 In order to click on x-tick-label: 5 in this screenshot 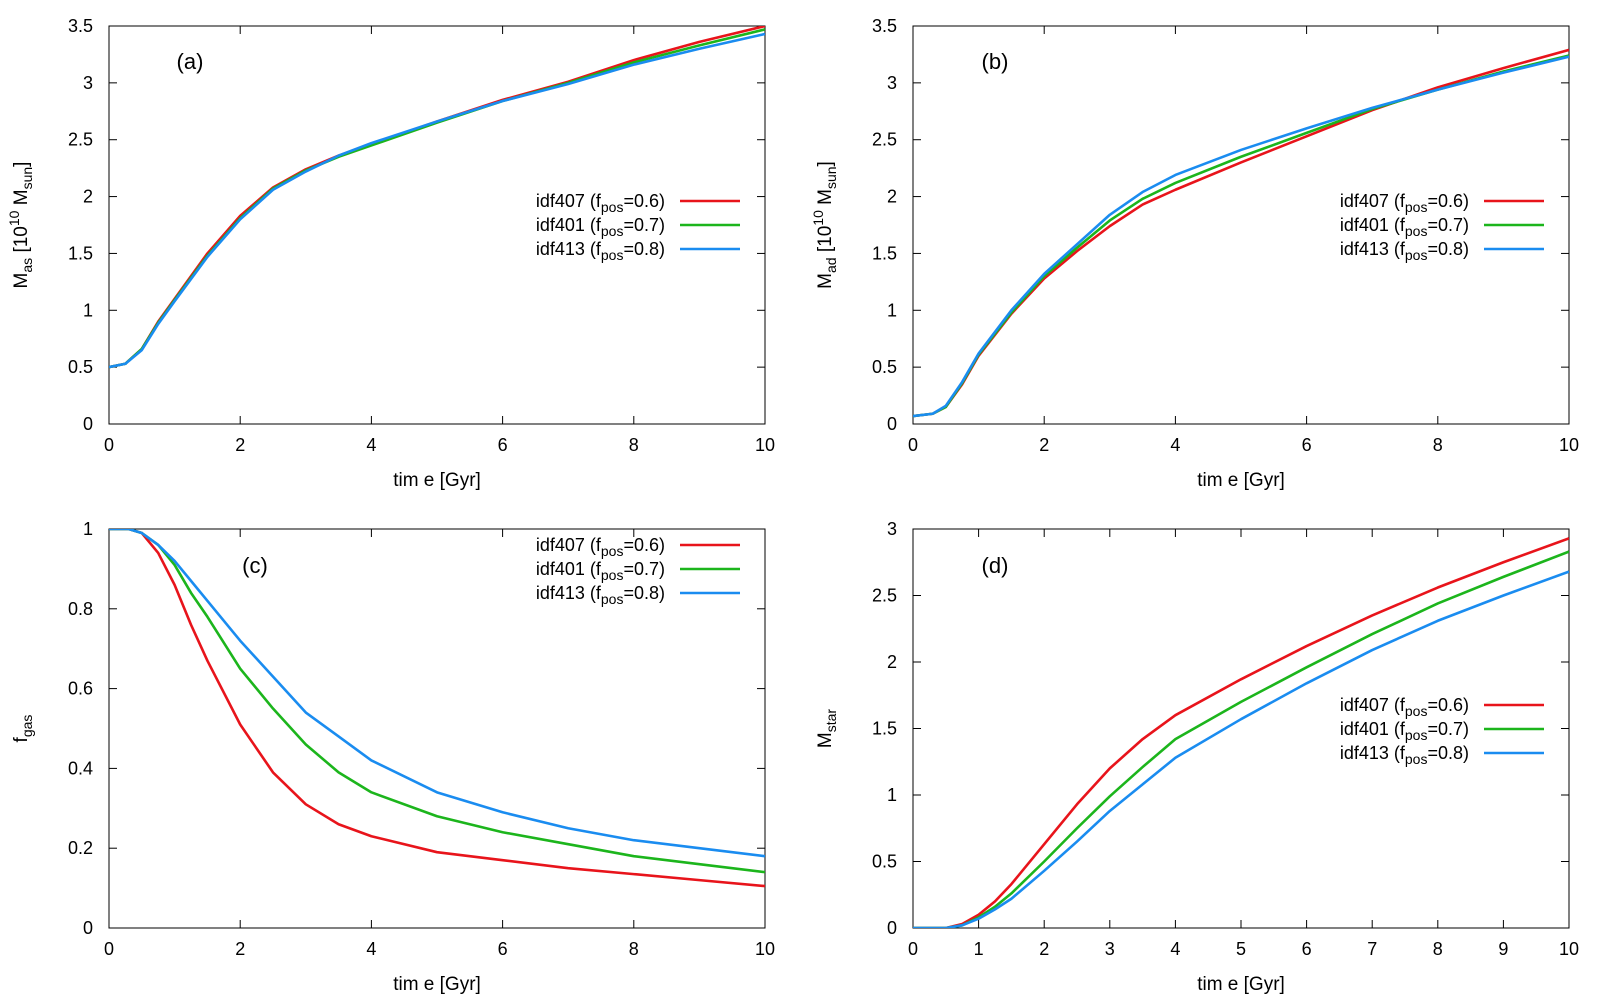, I will do `click(1241, 949)`.